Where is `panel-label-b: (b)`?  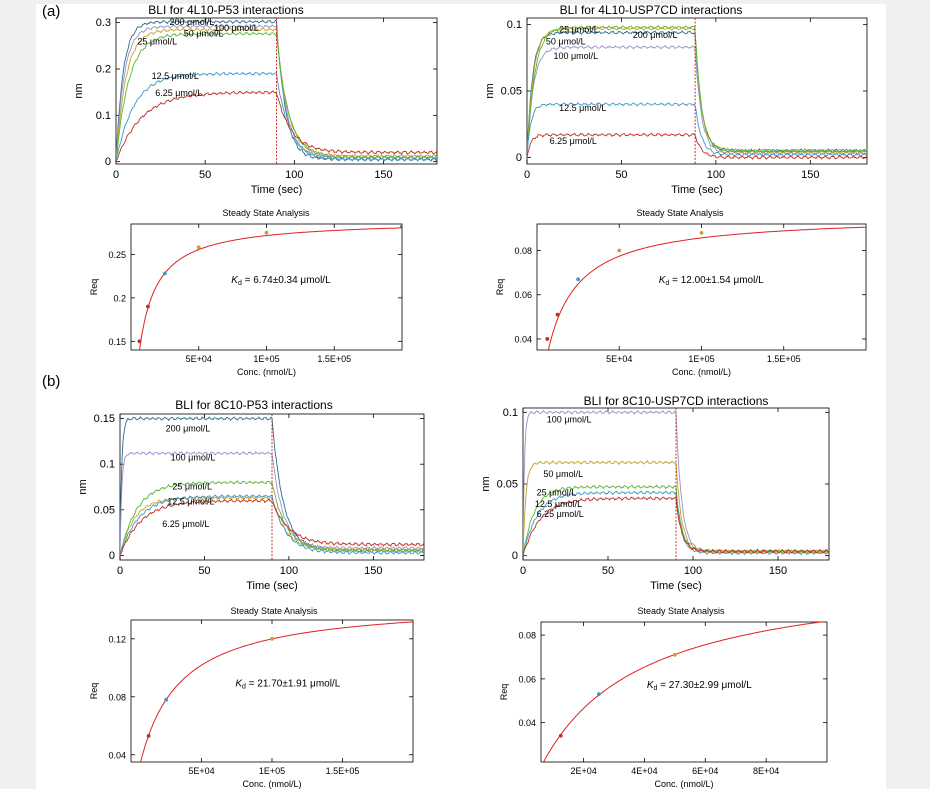
panel-label-b: (b) is located at coordinates (51, 381).